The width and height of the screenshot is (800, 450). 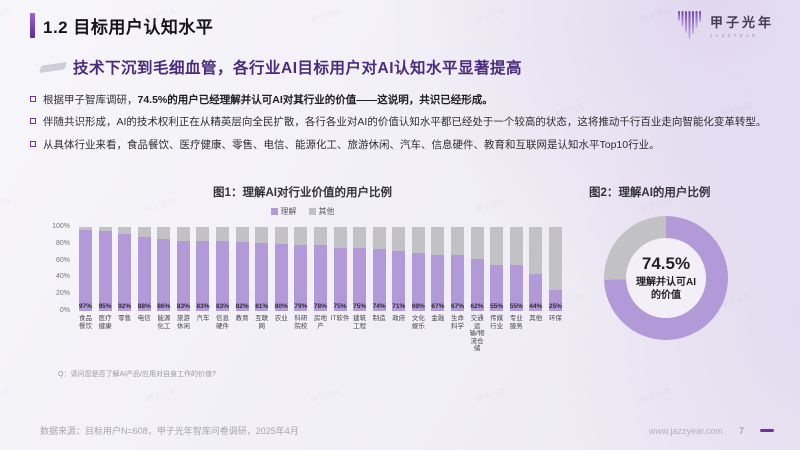 What do you see at coordinates (85, 334) in the screenshot?
I see `x-label-食品餐饮: 食品 餐饮` at bounding box center [85, 334].